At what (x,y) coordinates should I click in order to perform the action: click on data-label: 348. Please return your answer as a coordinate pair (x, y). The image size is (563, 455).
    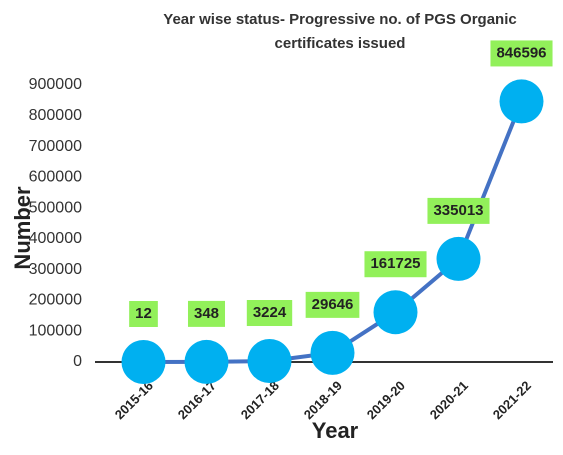
    Looking at the image, I should click on (206, 313).